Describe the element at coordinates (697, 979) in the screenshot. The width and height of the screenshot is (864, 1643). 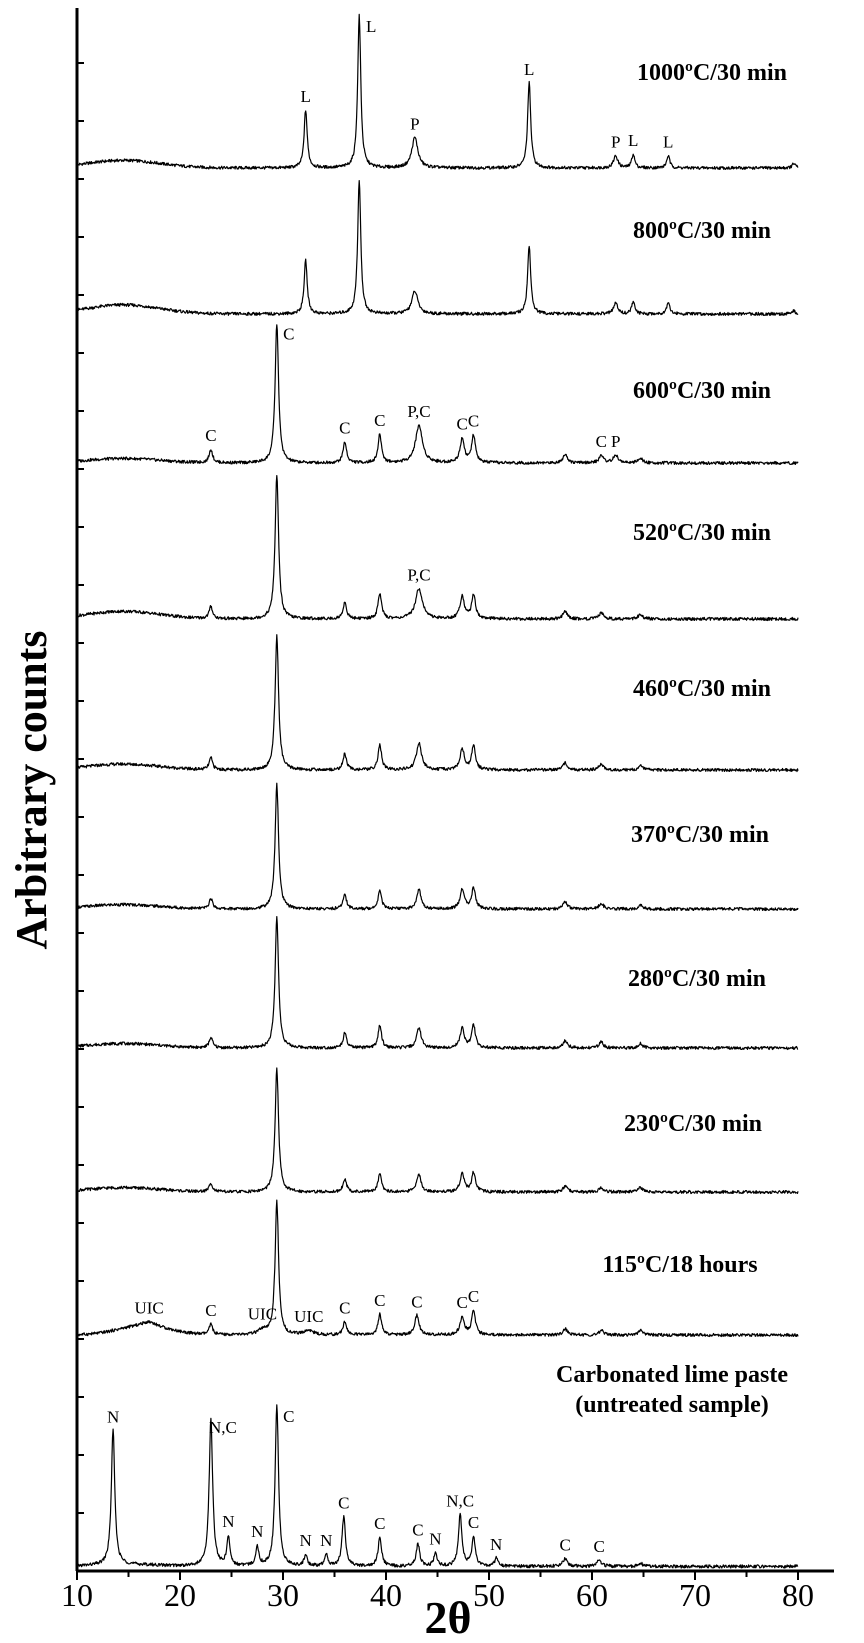
I see `series-label: 280ºC/30 min` at that location.